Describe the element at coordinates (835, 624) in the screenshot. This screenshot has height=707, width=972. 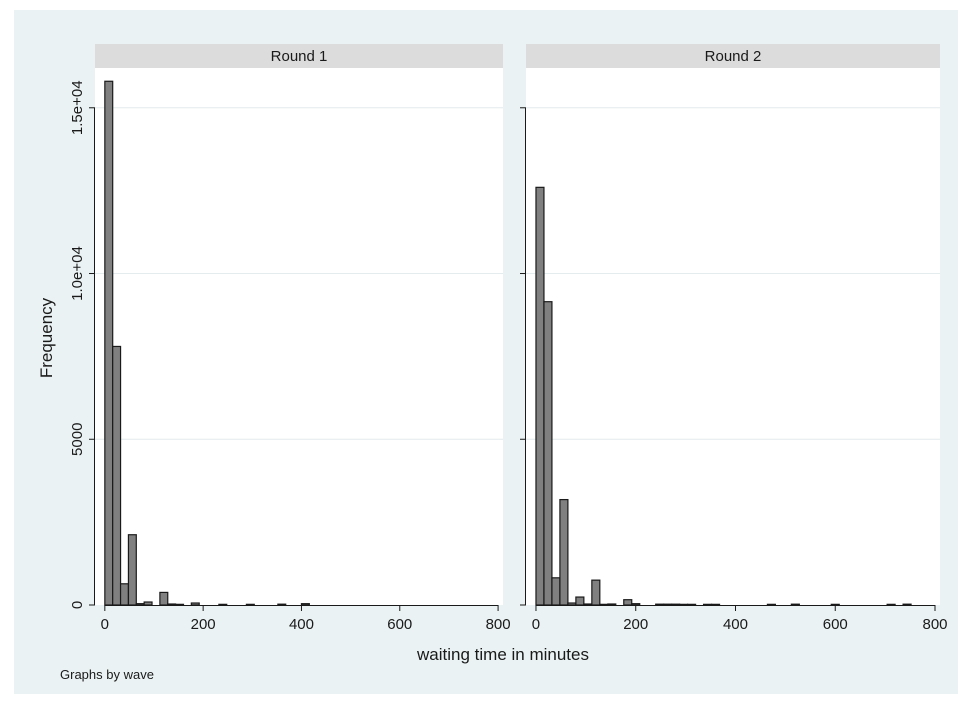
I see `panel-2-x-tick-label-3: 600` at that location.